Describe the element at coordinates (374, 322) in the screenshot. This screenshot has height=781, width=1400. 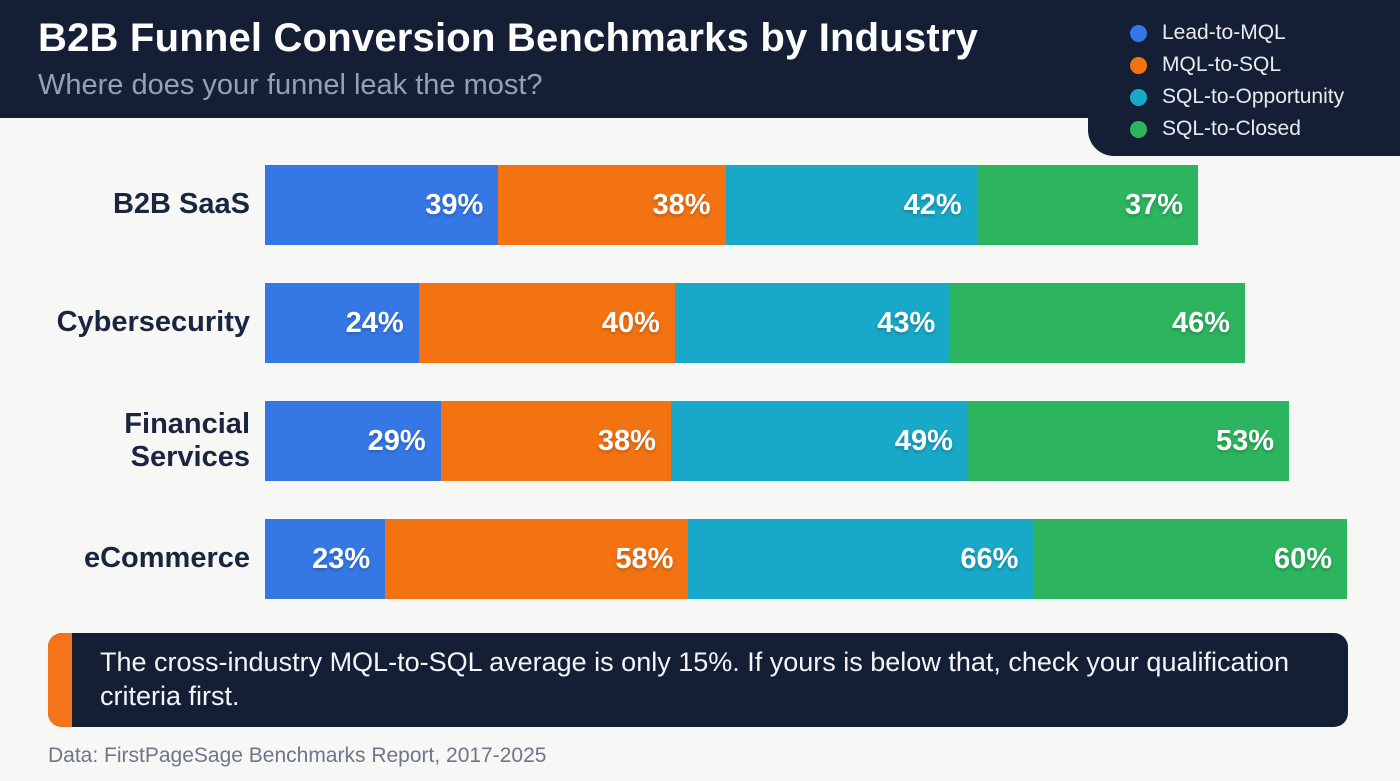
I see `segment-value-label: 24%` at that location.